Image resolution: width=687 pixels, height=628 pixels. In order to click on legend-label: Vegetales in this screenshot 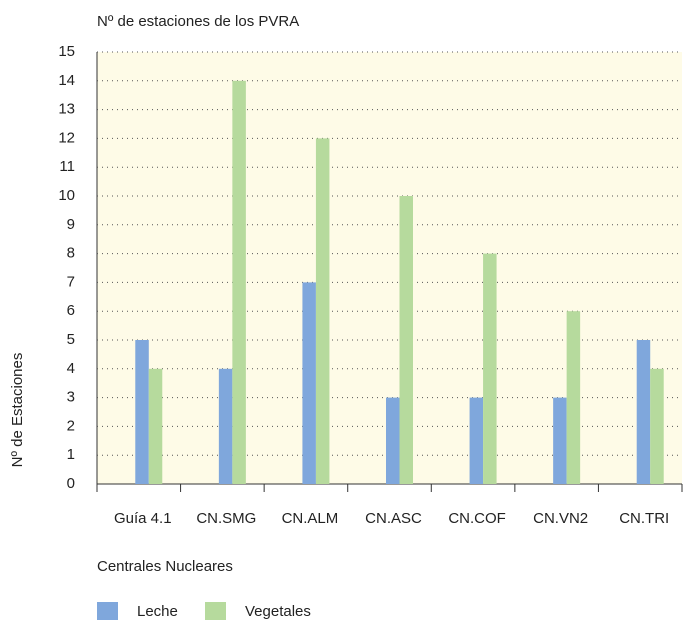, I will do `click(278, 611)`.